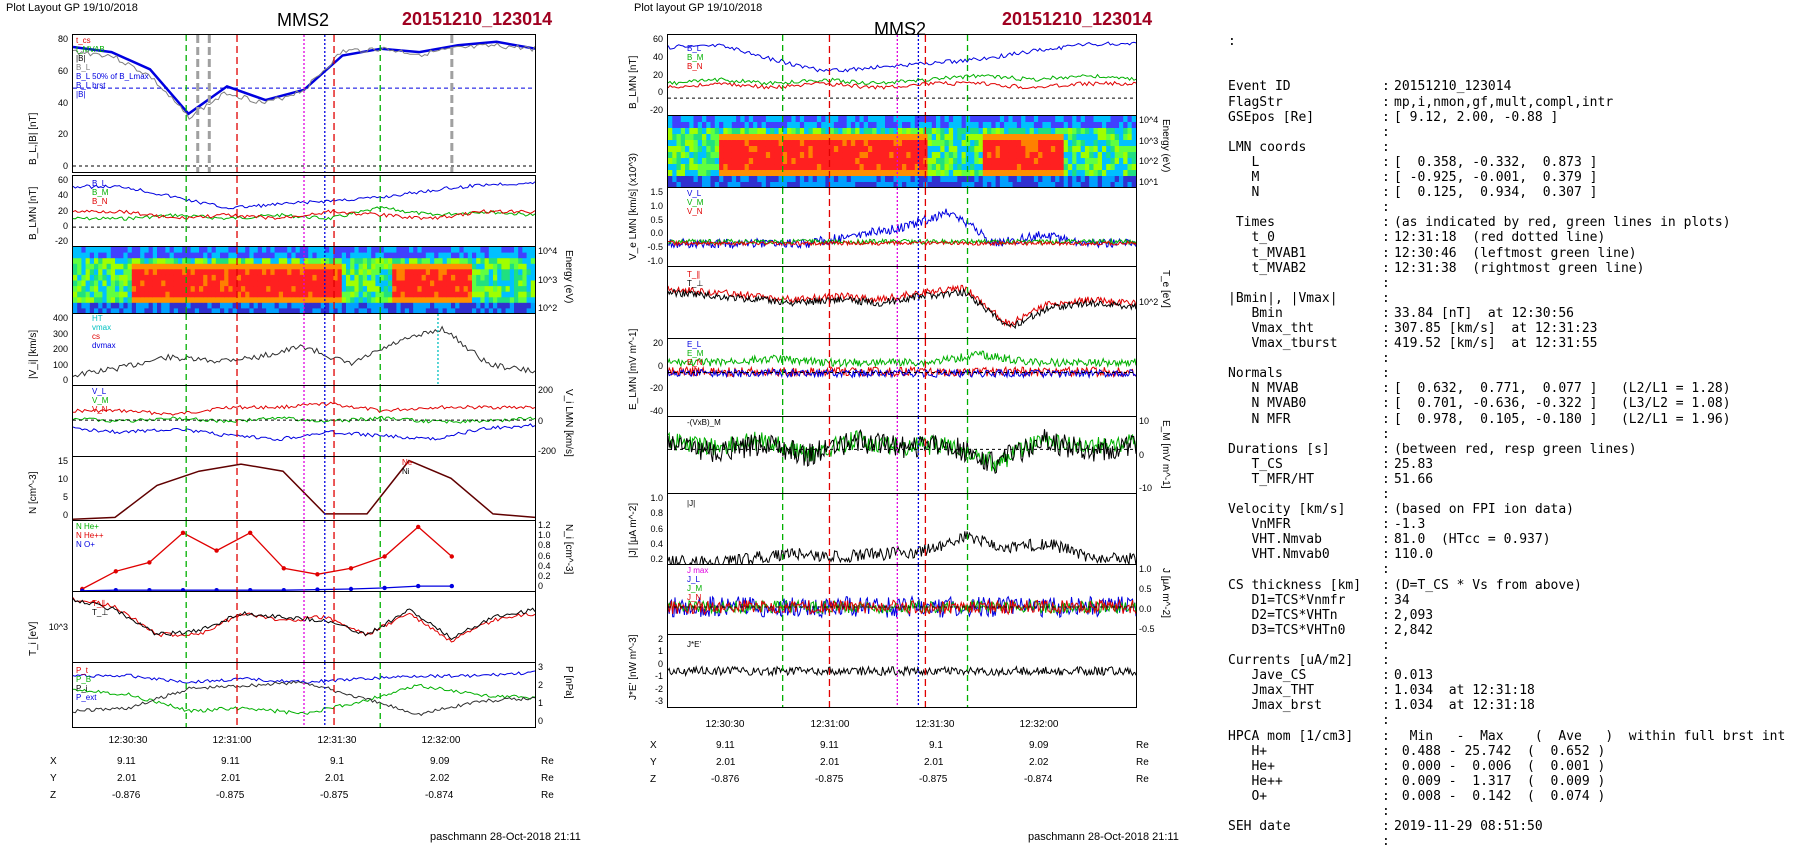 Image resolution: width=1804 pixels, height=864 pixels. I want to click on ni-point, so click(351, 589).